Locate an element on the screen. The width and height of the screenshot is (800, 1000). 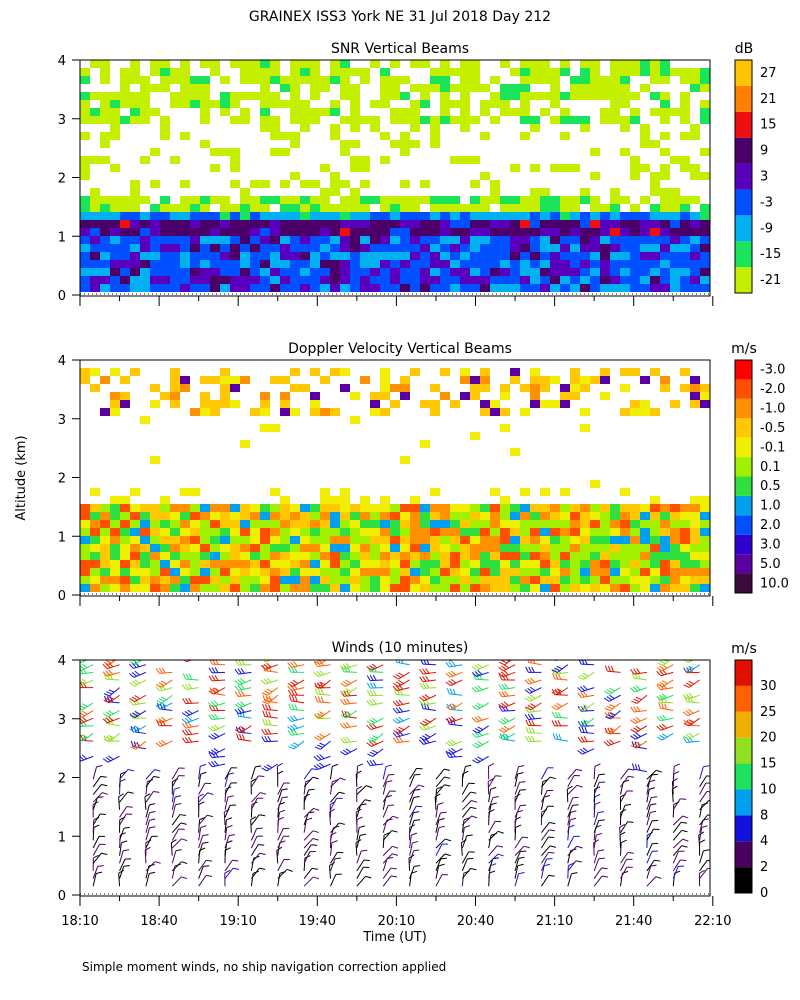
colorbar-label: 15 is located at coordinates (768, 764).